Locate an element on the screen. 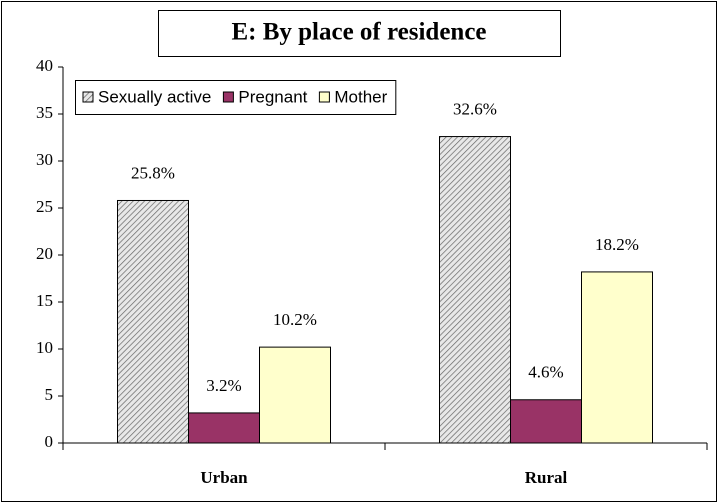 The width and height of the screenshot is (719, 504). x-tick-label: Urban is located at coordinates (224, 477).